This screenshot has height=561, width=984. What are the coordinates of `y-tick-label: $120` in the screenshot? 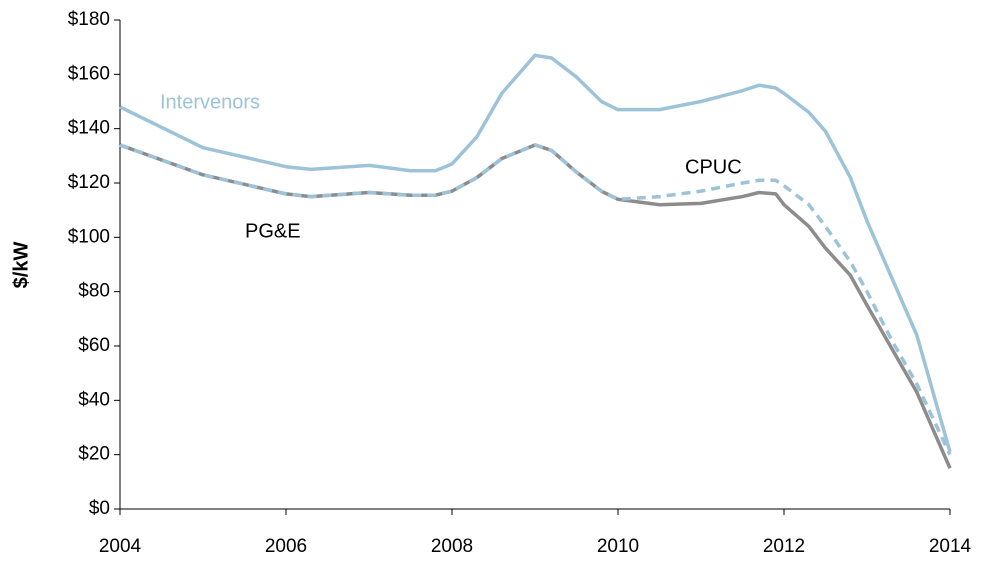 It's located at (89, 182).